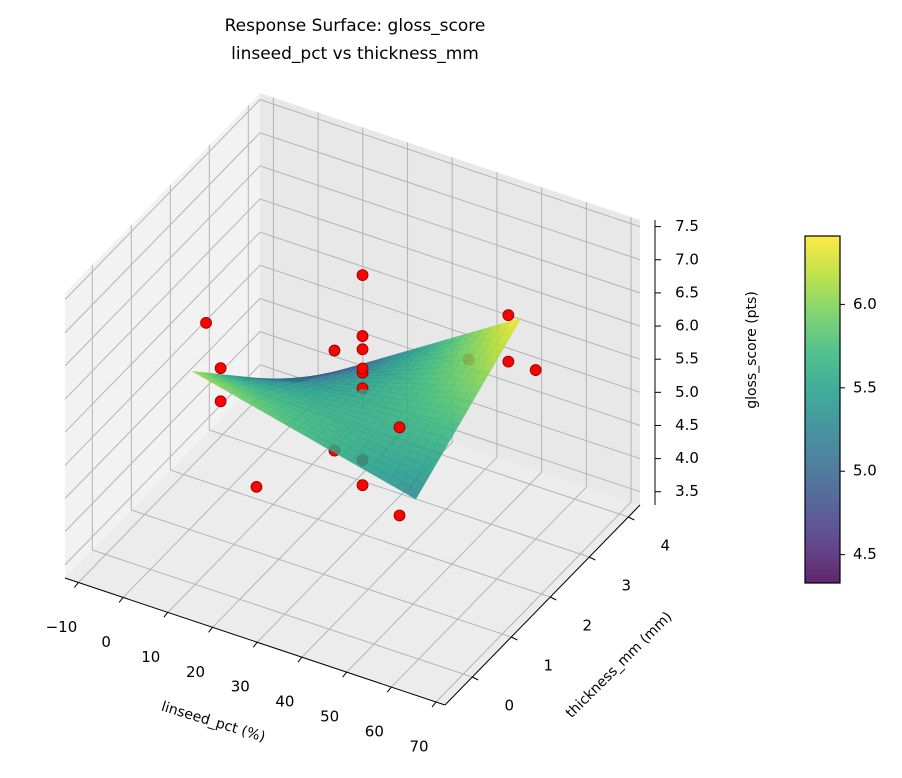 The width and height of the screenshot is (902, 778). Describe the element at coordinates (666, 546) in the screenshot. I see `y-tick-label: 4` at that location.